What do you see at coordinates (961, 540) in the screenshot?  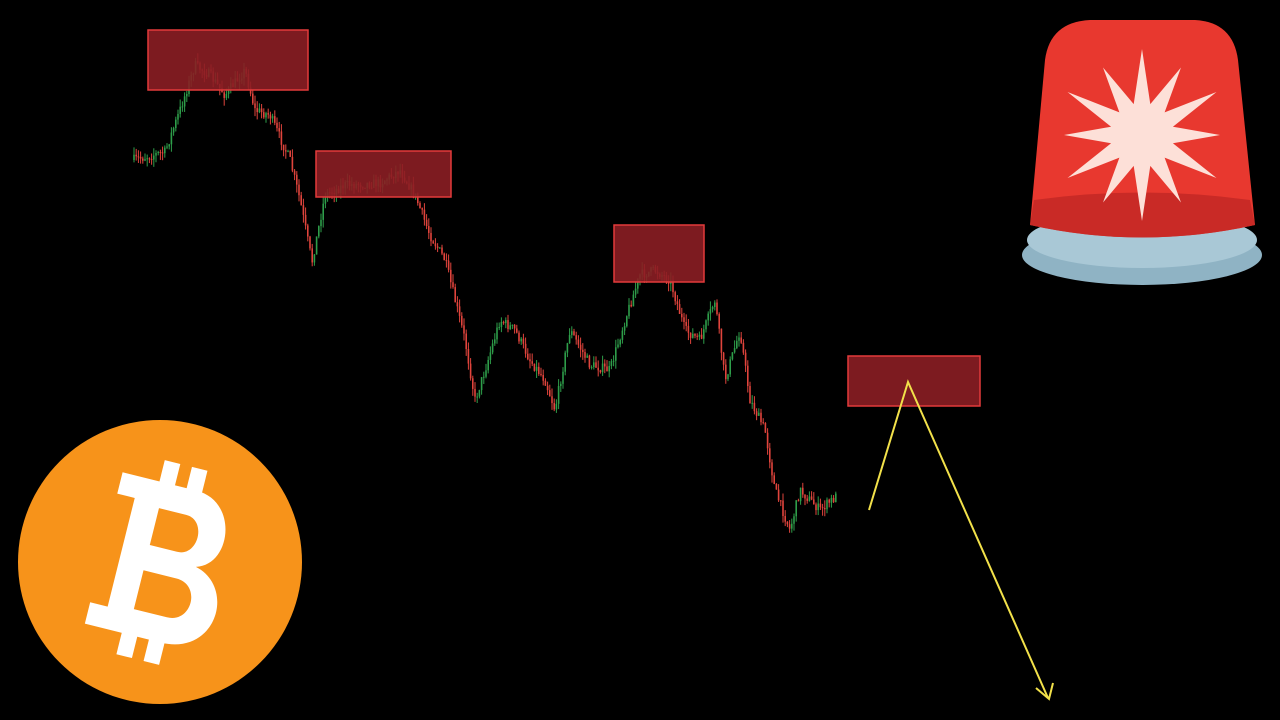 I see `projection-arrow-icon` at bounding box center [961, 540].